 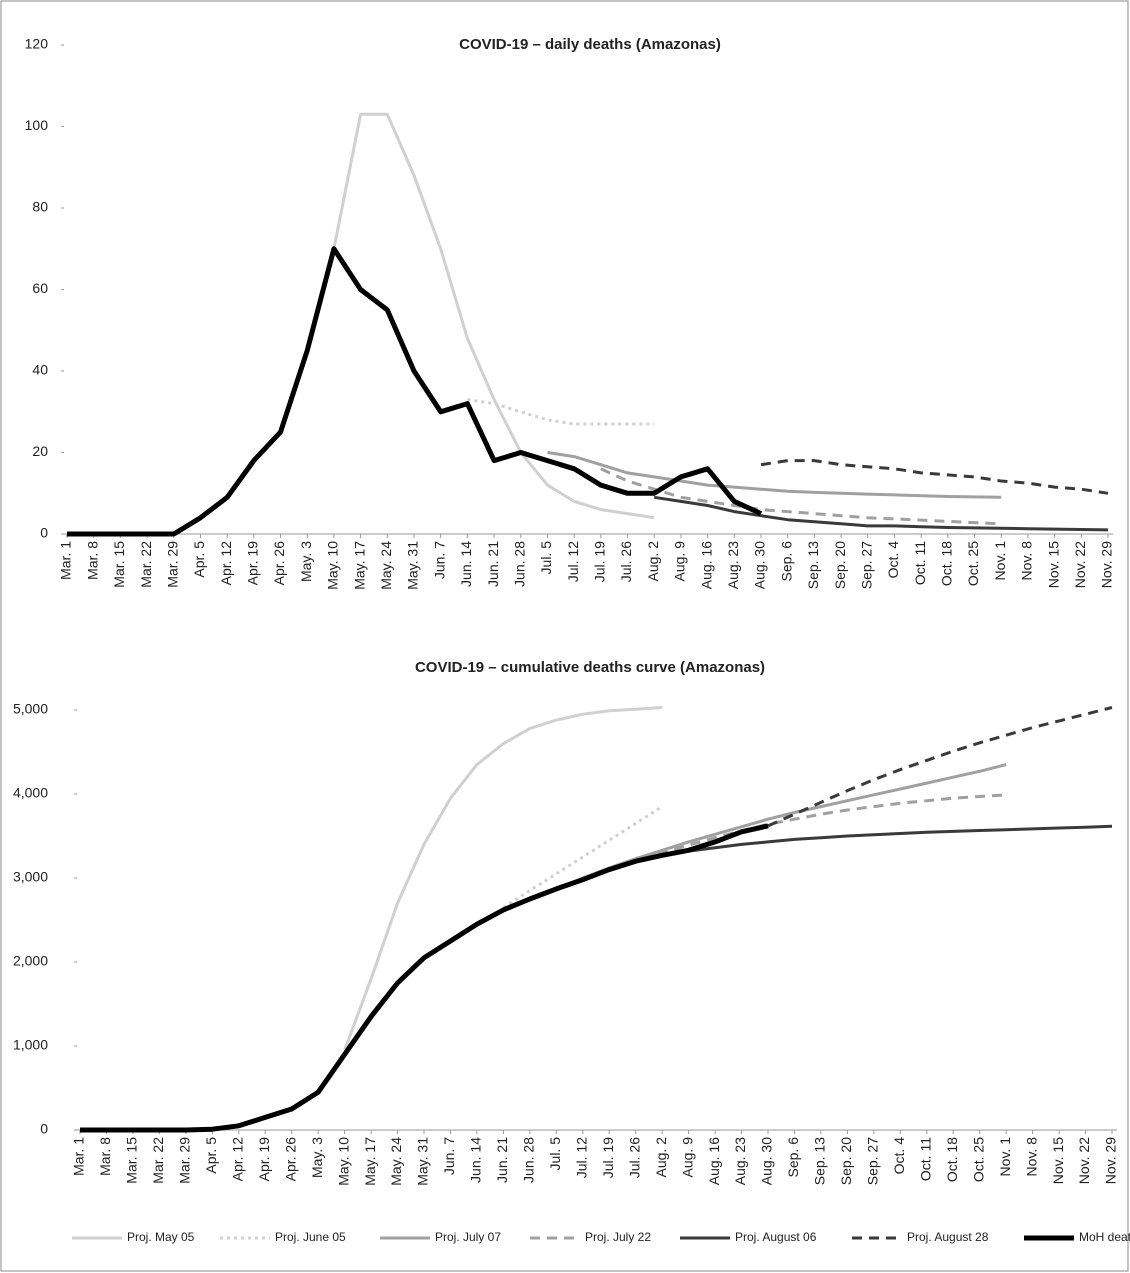 What do you see at coordinates (978, 1159) in the screenshot?
I see `x-tick-label: Oct. 25` at bounding box center [978, 1159].